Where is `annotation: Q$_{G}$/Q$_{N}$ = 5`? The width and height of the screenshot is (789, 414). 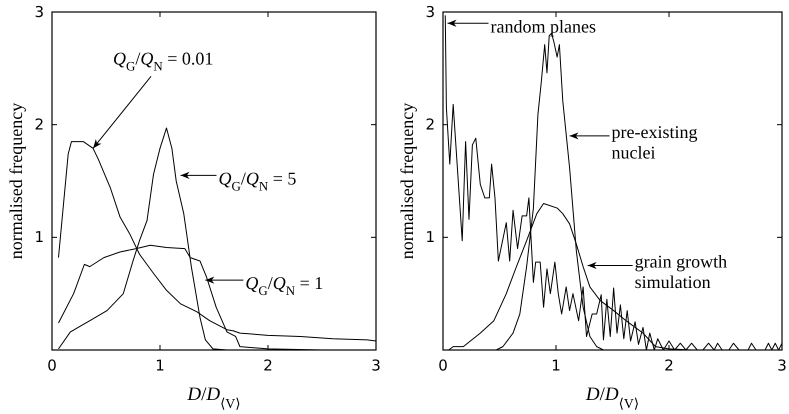 annotation: Q$_{G}$/Q$_{N}$ = 5 is located at coordinates (257, 181).